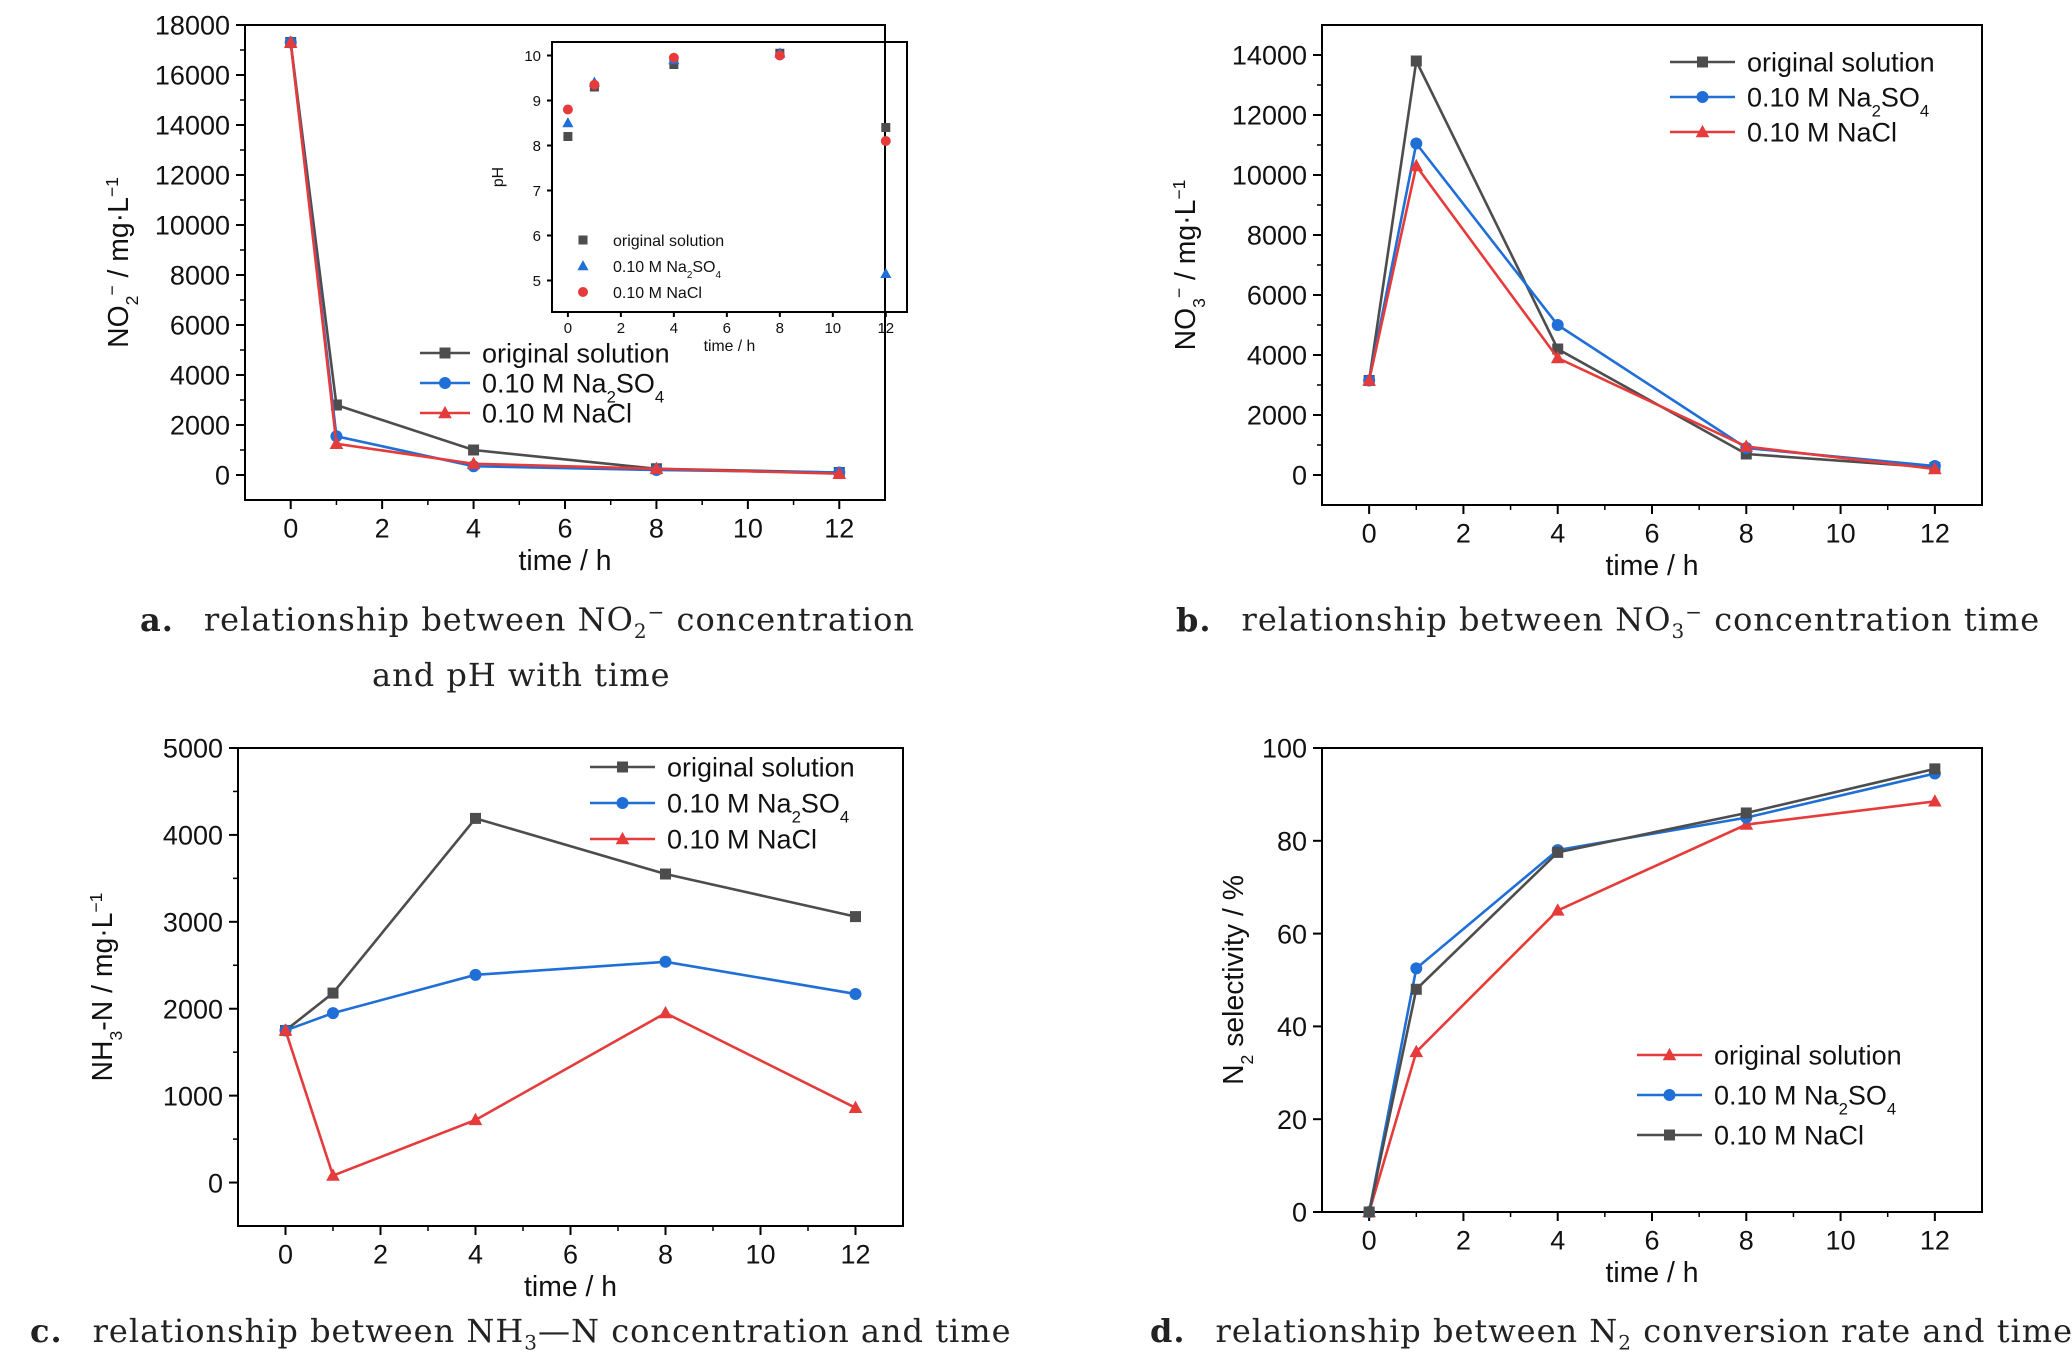  I want to click on chart-a-inset-ytick-label: 5, so click(537, 281).